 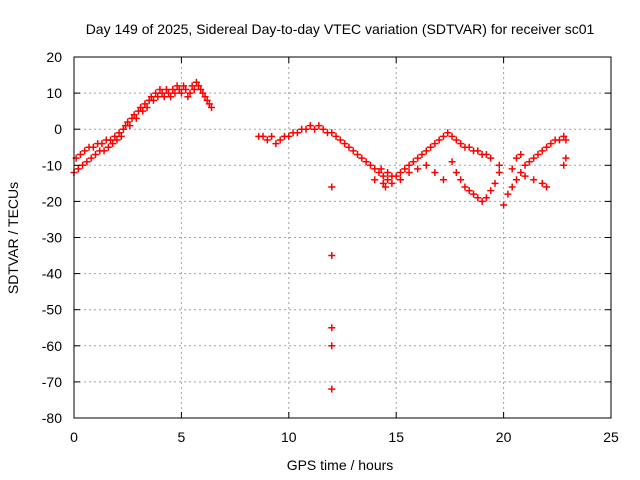 I want to click on y-tick-label: -40, so click(x=52, y=274).